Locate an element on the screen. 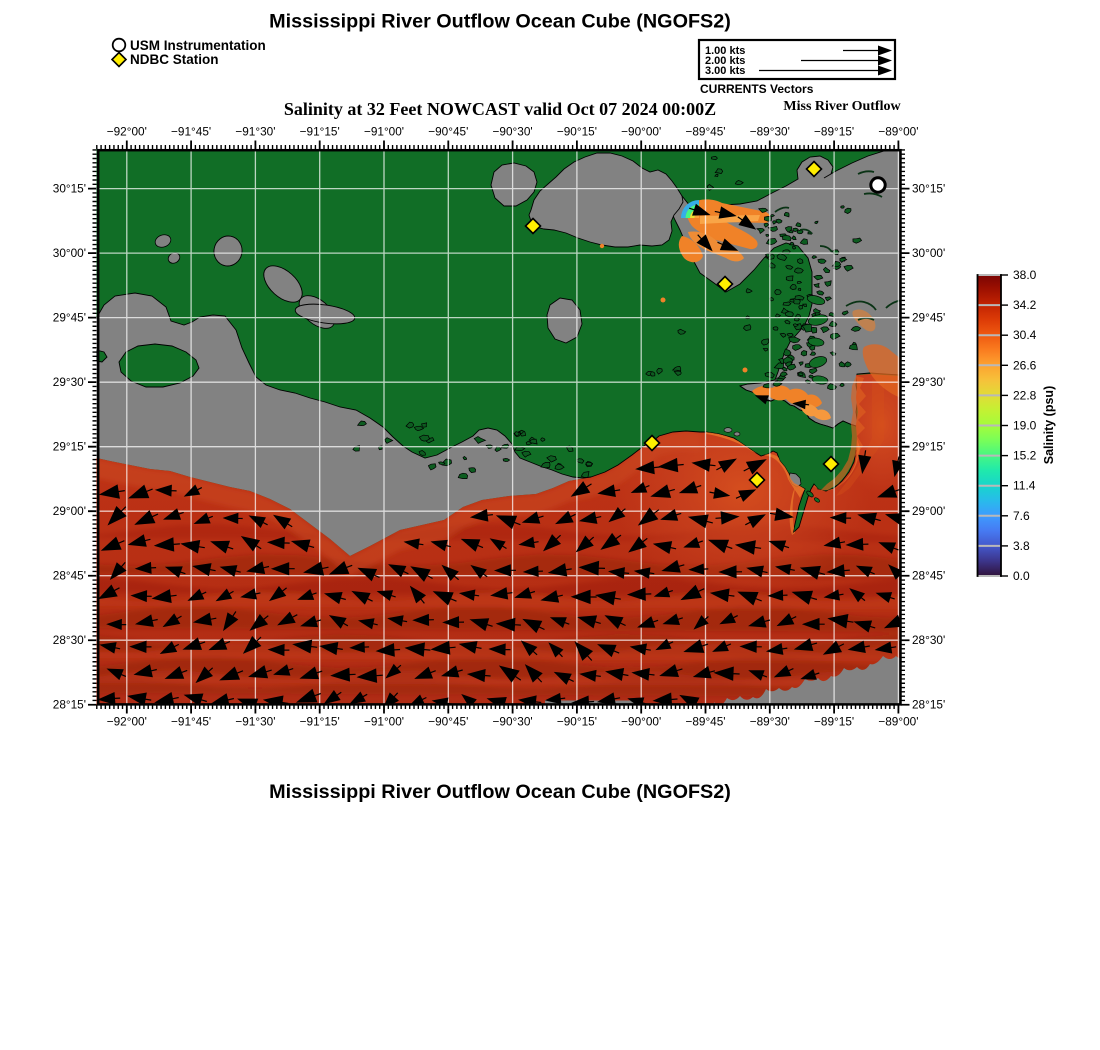  svg-text: 3.00 kts is located at coordinates (725, 71).